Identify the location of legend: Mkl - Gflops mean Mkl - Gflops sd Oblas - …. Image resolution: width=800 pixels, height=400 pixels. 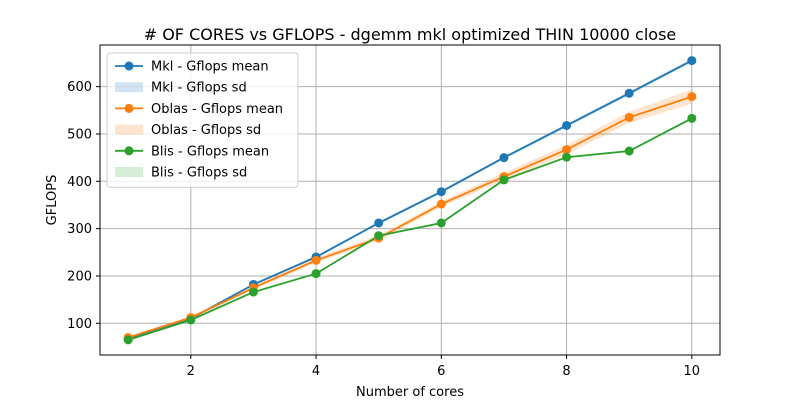
(202, 120).